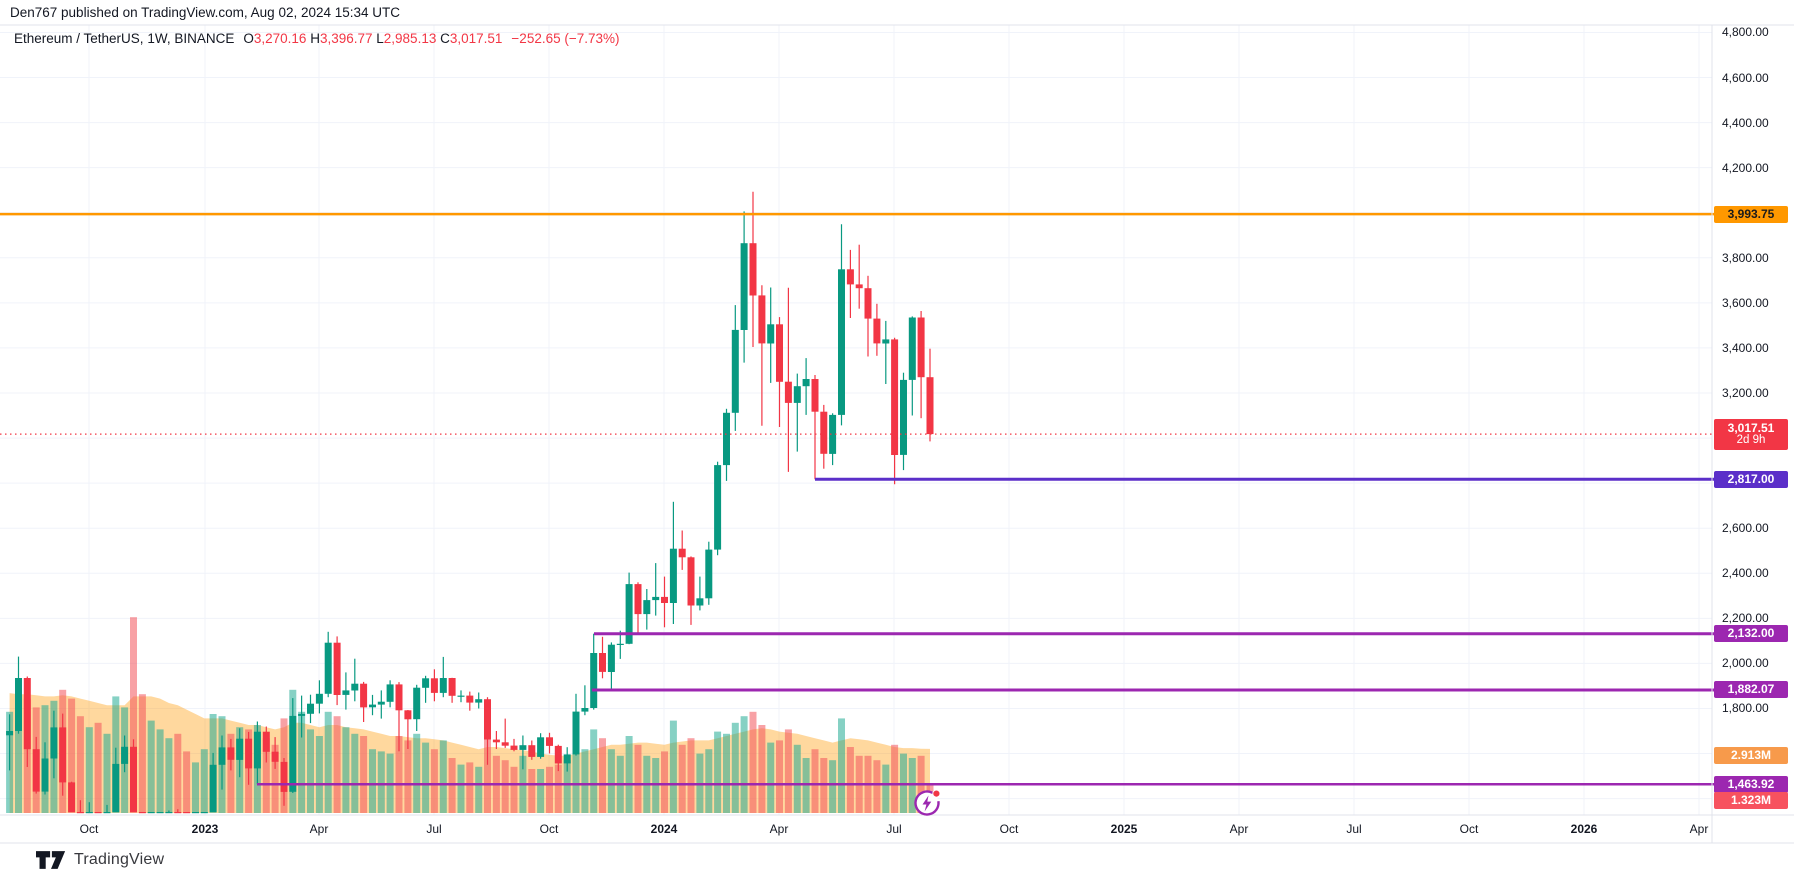  I want to click on price-tick-label: 3,200.00, so click(1745, 393).